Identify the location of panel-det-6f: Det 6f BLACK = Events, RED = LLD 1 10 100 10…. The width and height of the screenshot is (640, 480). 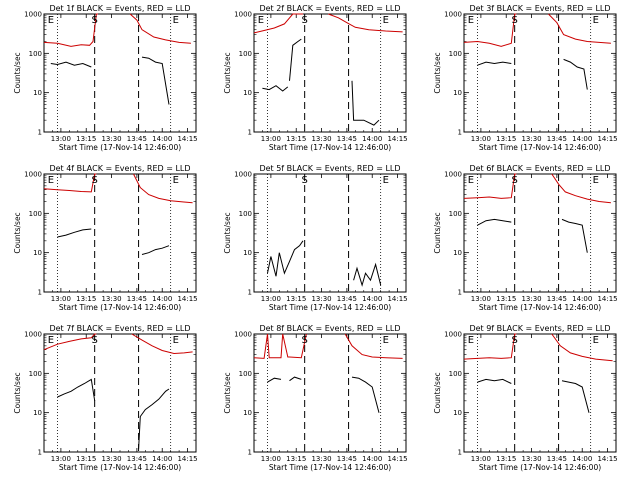
(525, 238).